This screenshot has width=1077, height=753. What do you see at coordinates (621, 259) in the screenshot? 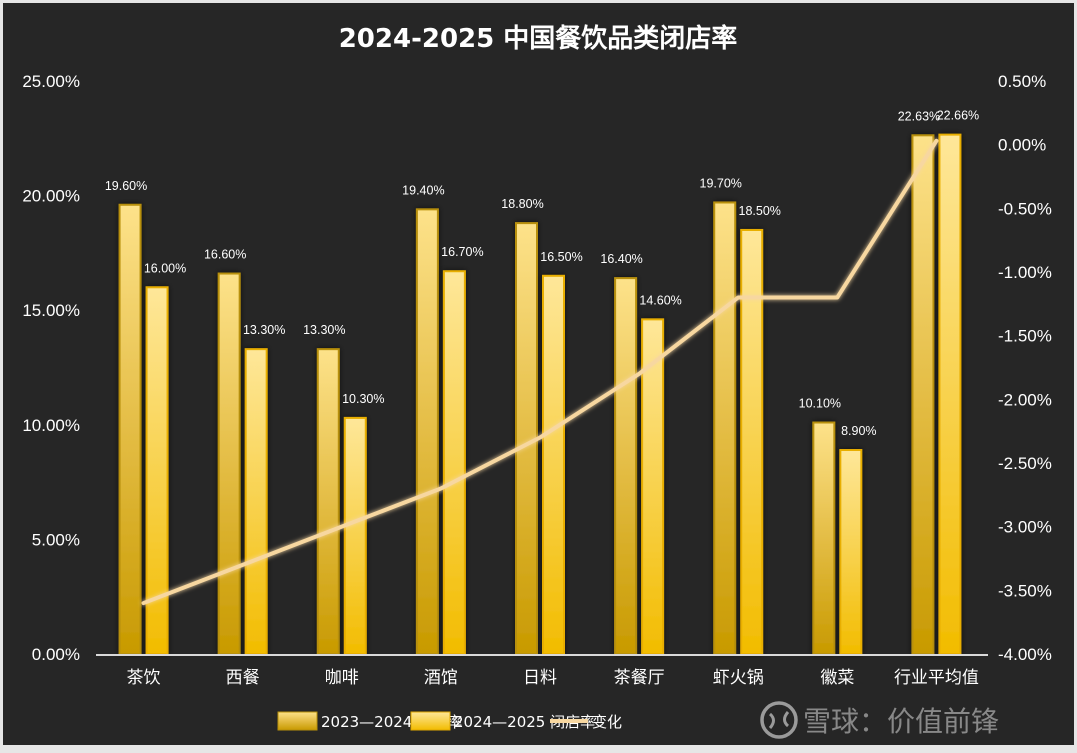
I see `data-label-2023-2024: 16.40%` at bounding box center [621, 259].